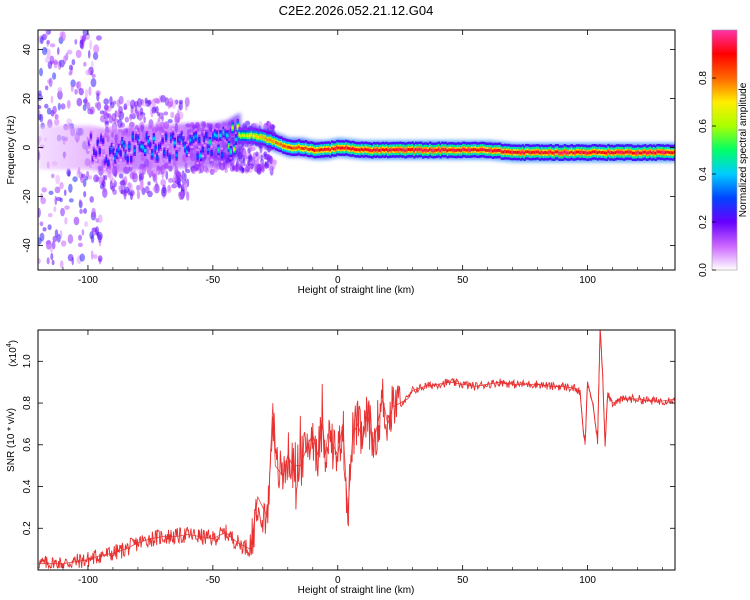 This screenshot has height=600, width=750. I want to click on snr-multiplier-exp: 4, so click(9, 345).